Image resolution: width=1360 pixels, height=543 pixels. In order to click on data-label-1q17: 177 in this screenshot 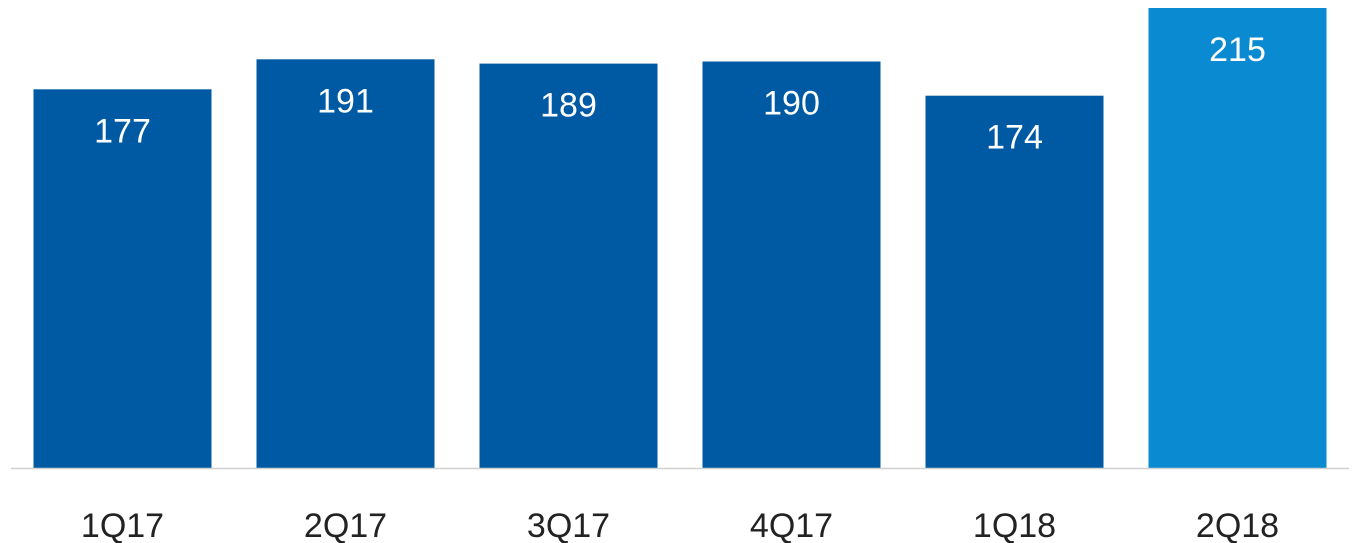, I will do `click(122, 131)`.